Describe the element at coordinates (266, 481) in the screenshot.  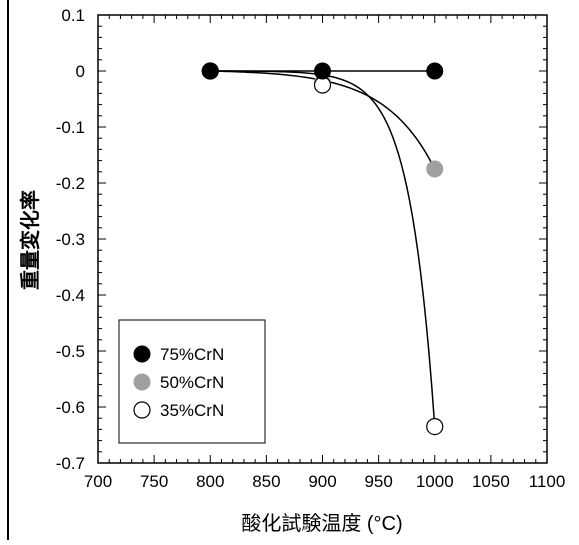
I see `x-tick-label: 850` at that location.